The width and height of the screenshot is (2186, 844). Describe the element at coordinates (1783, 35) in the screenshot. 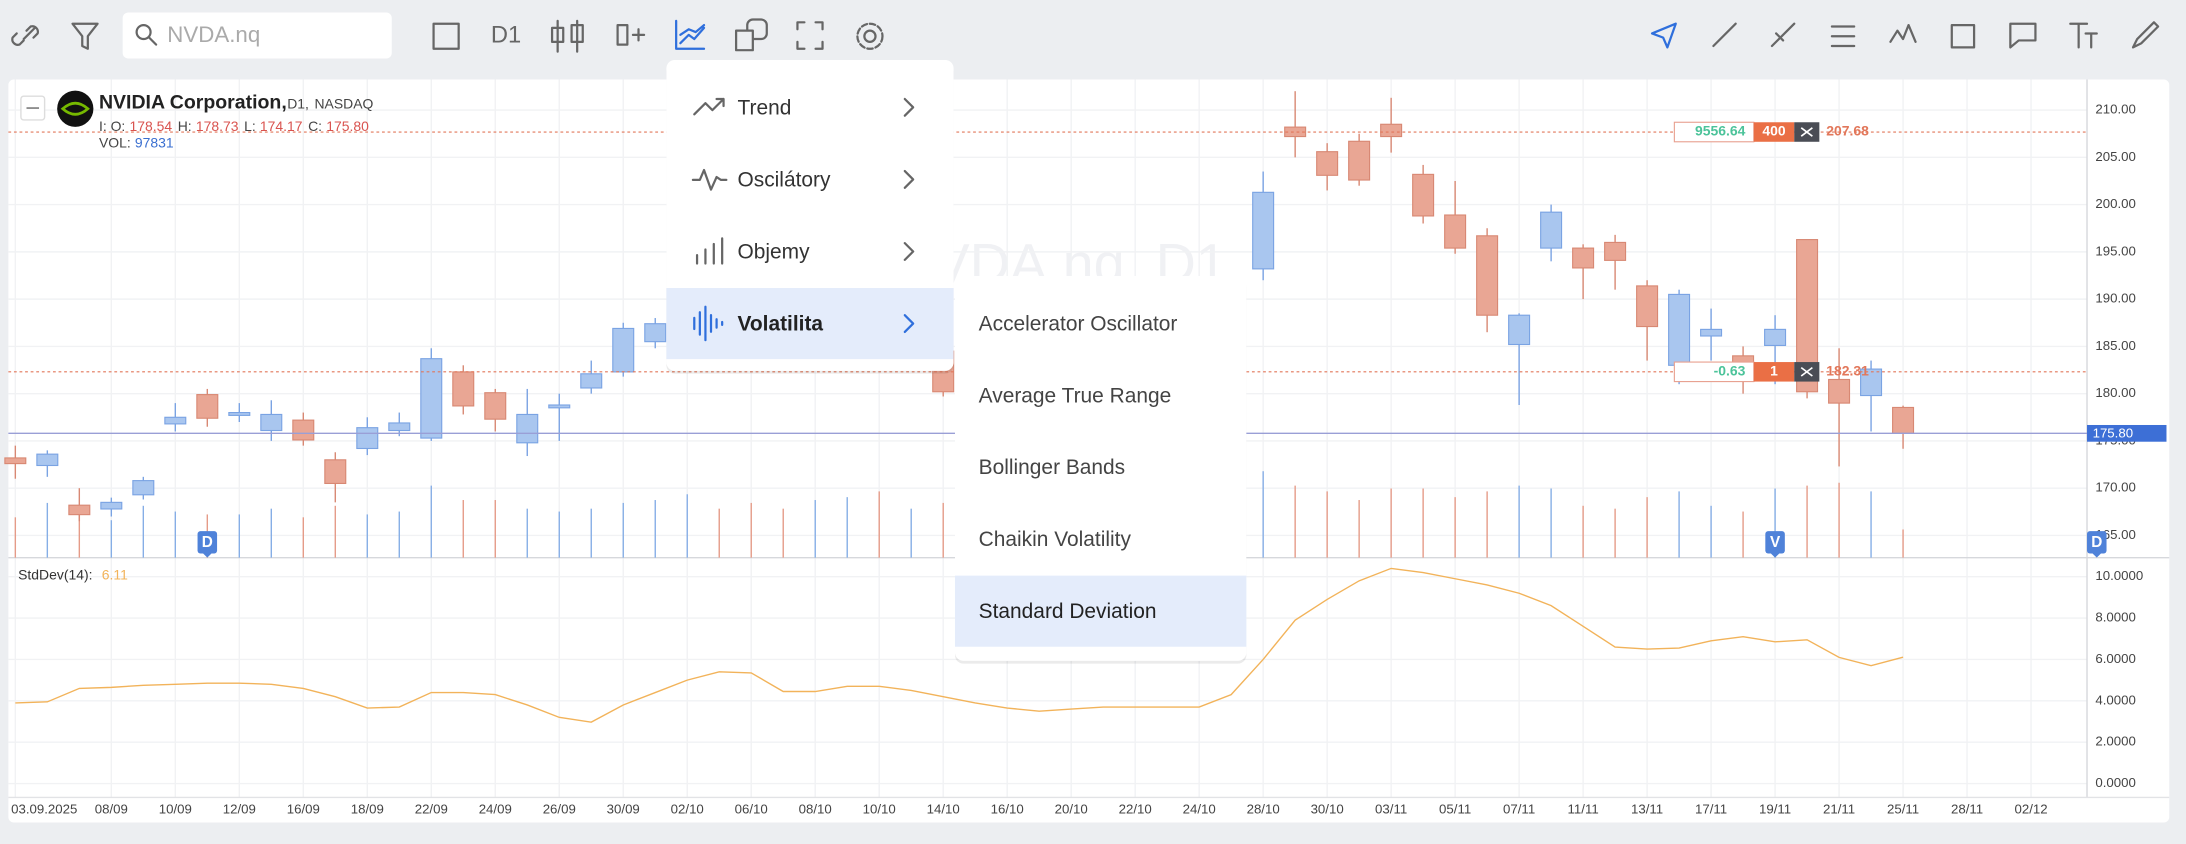

I see `ray-tool` at that location.